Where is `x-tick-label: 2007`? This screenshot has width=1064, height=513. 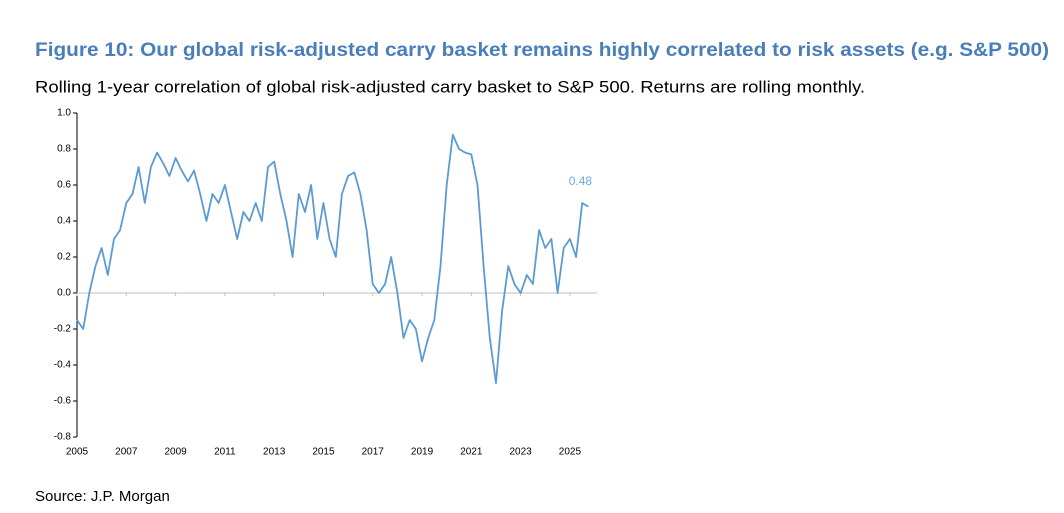 x-tick-label: 2007 is located at coordinates (126, 452).